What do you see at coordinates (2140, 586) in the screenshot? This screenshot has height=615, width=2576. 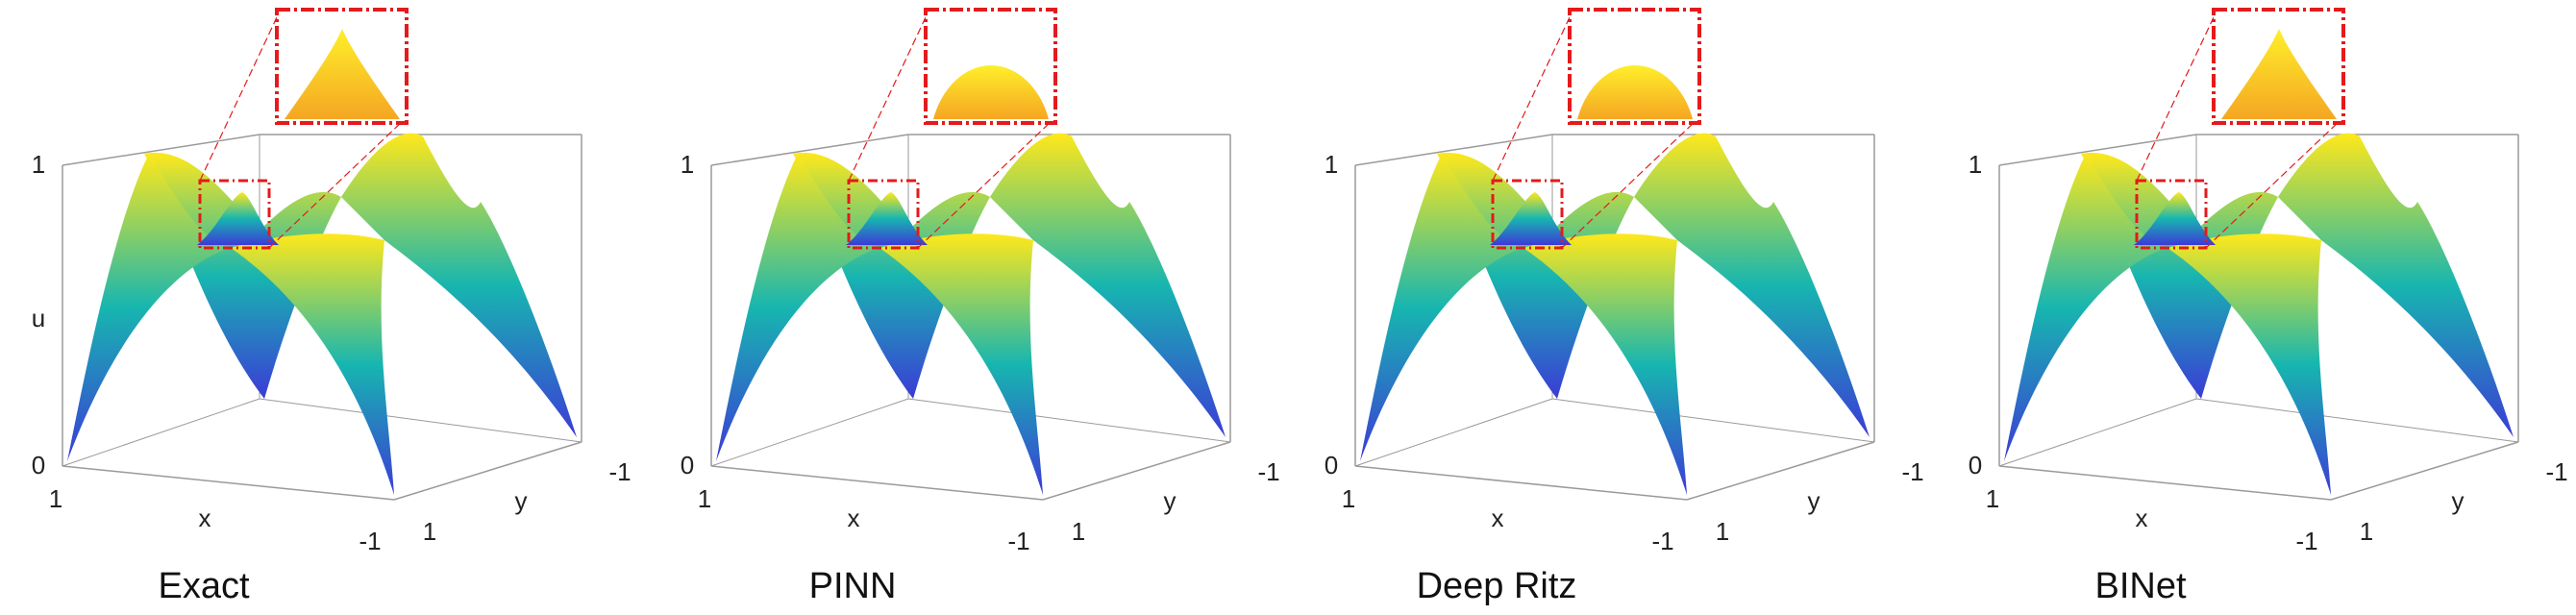 I see `panel-title: BINet` at bounding box center [2140, 586].